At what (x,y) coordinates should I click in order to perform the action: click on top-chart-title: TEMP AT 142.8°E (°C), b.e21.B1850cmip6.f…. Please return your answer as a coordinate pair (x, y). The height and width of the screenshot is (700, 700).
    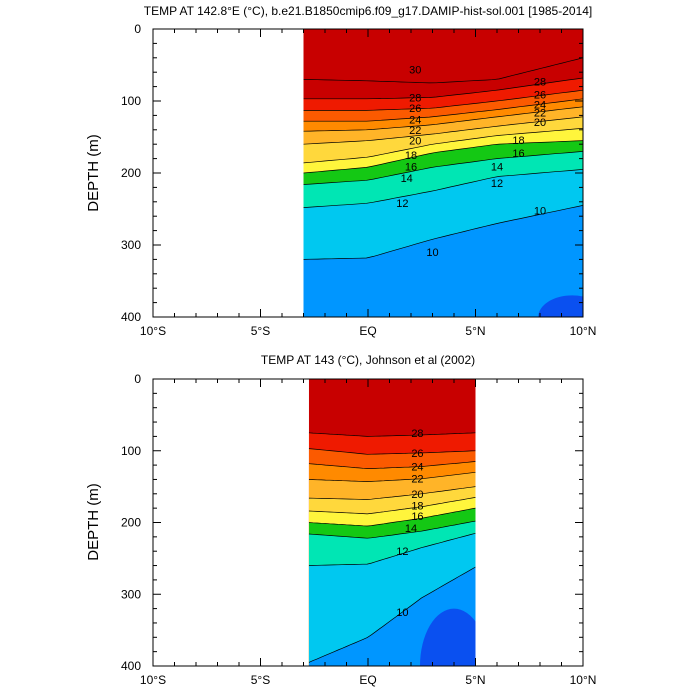
    Looking at the image, I should click on (368, 11).